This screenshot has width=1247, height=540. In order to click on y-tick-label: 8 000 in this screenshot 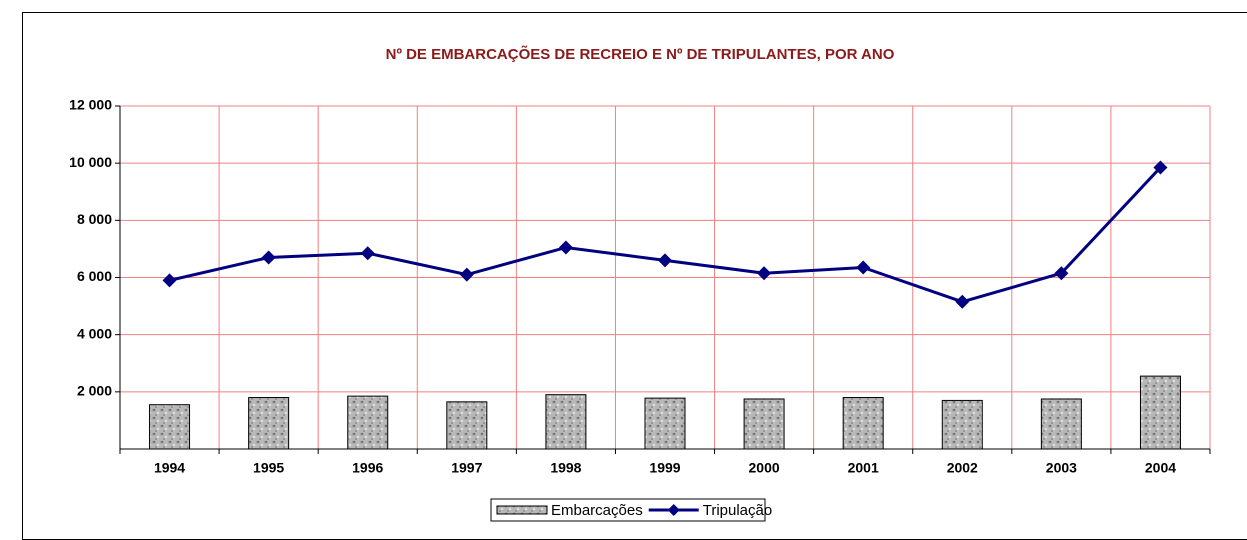, I will do `click(94, 219)`.